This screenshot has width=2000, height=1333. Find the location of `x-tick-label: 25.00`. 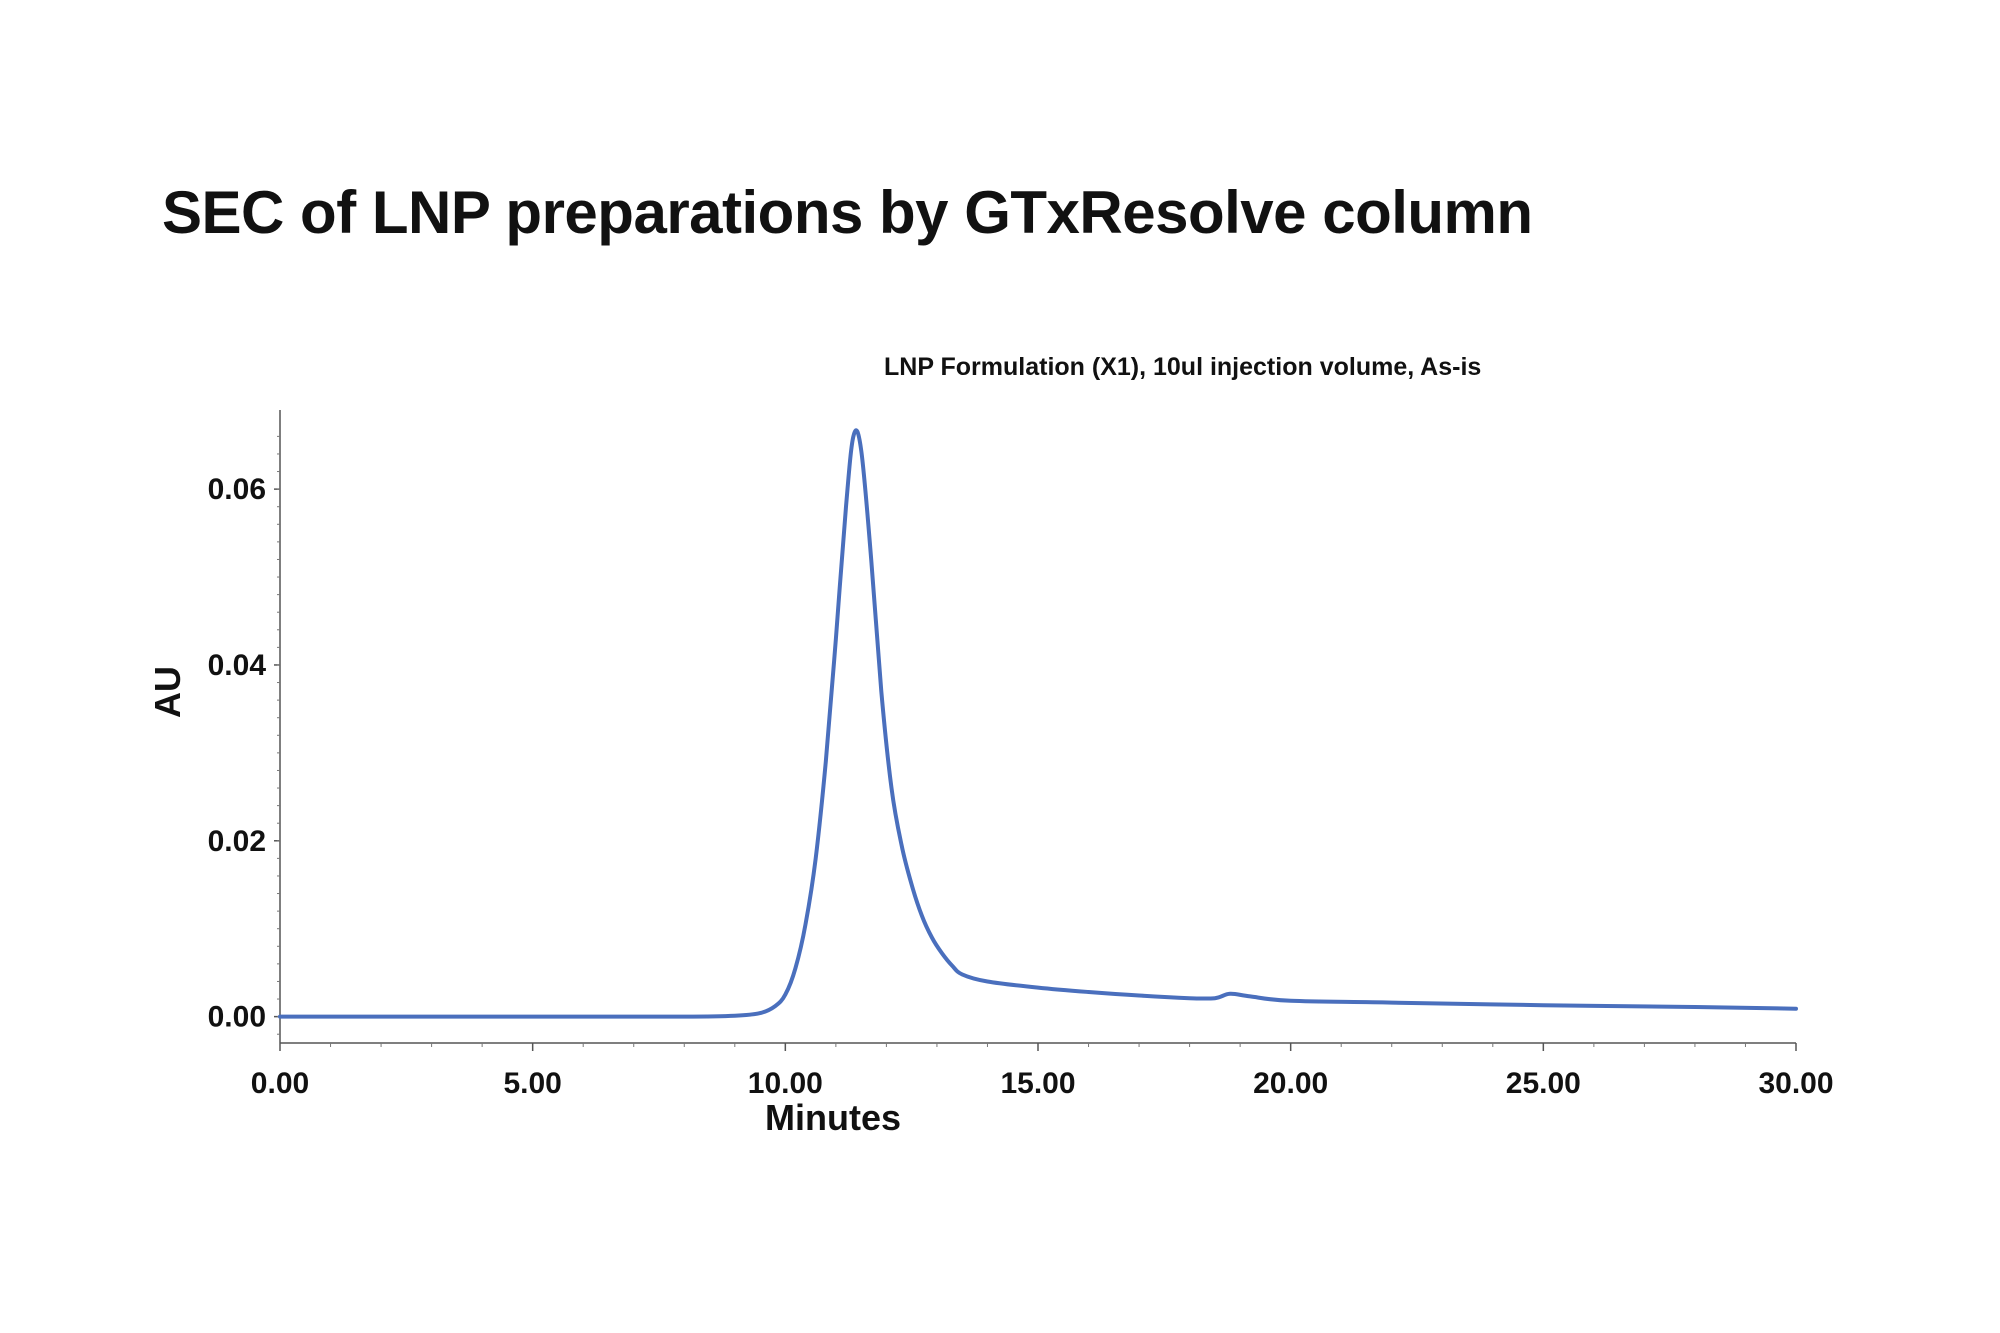

x-tick-label: 25.00 is located at coordinates (1543, 1083).